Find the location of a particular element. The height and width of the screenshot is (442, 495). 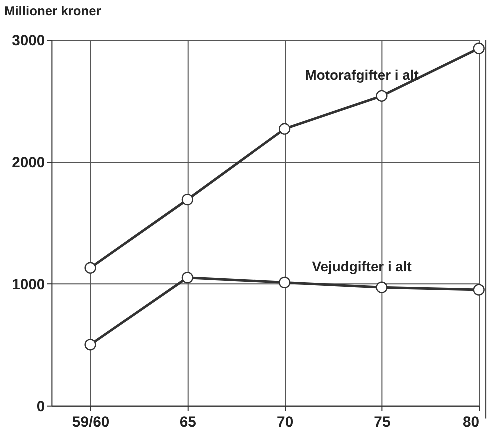

y-tick-label: 3000 is located at coordinates (29, 42).